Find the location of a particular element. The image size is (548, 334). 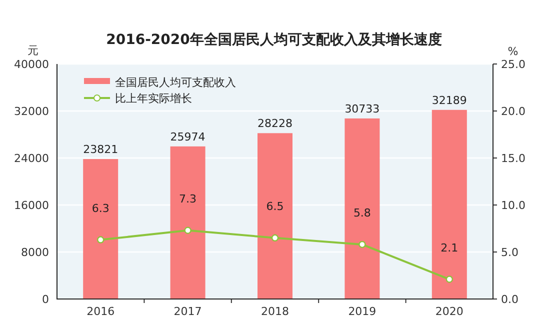

xtick-label: 2018 is located at coordinates (275, 311).